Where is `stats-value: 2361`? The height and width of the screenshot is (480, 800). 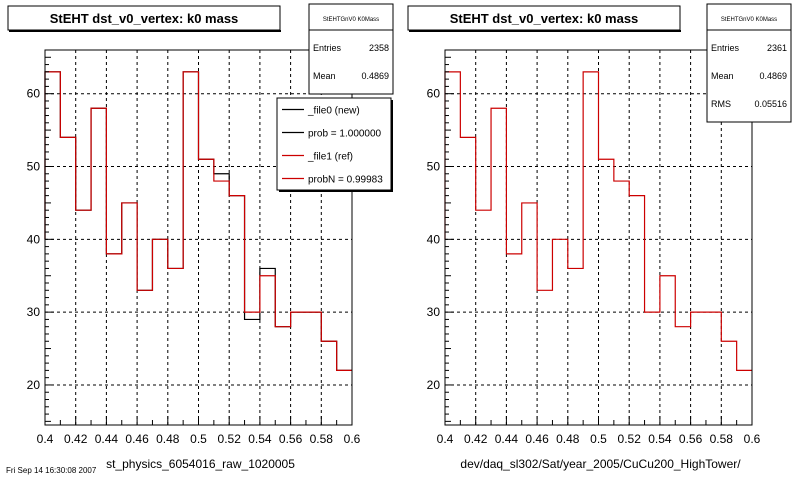
stats-value: 2361 is located at coordinates (777, 48).